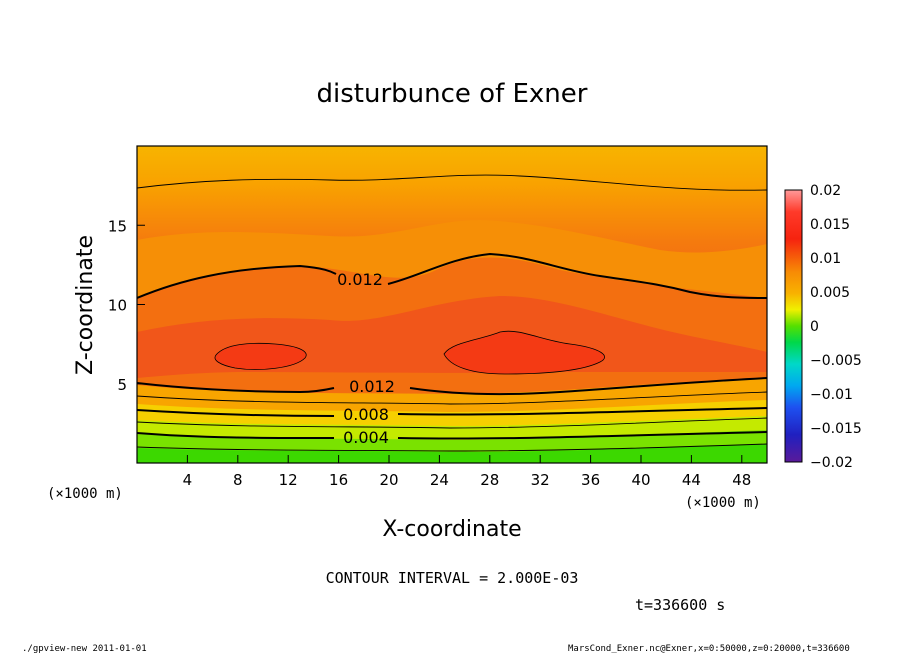 The image size is (904, 654). Describe the element at coordinates (452, 94) in the screenshot. I see `chart-title: disturbunce of Exner` at that location.